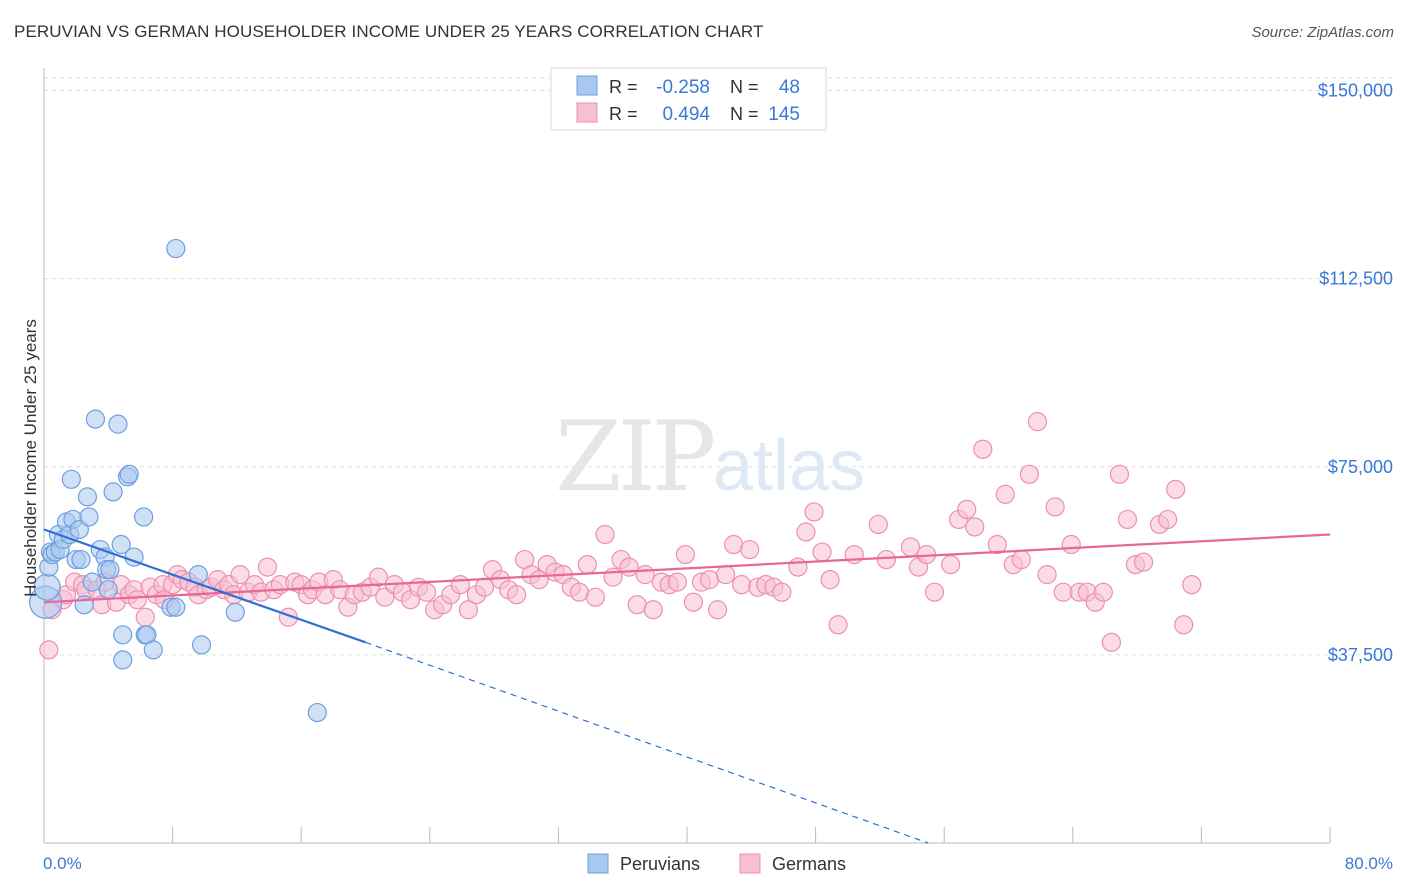  What do you see at coordinates (204, 586) in the screenshot?
I see `peruvian-trend-line` at bounding box center [204, 586].